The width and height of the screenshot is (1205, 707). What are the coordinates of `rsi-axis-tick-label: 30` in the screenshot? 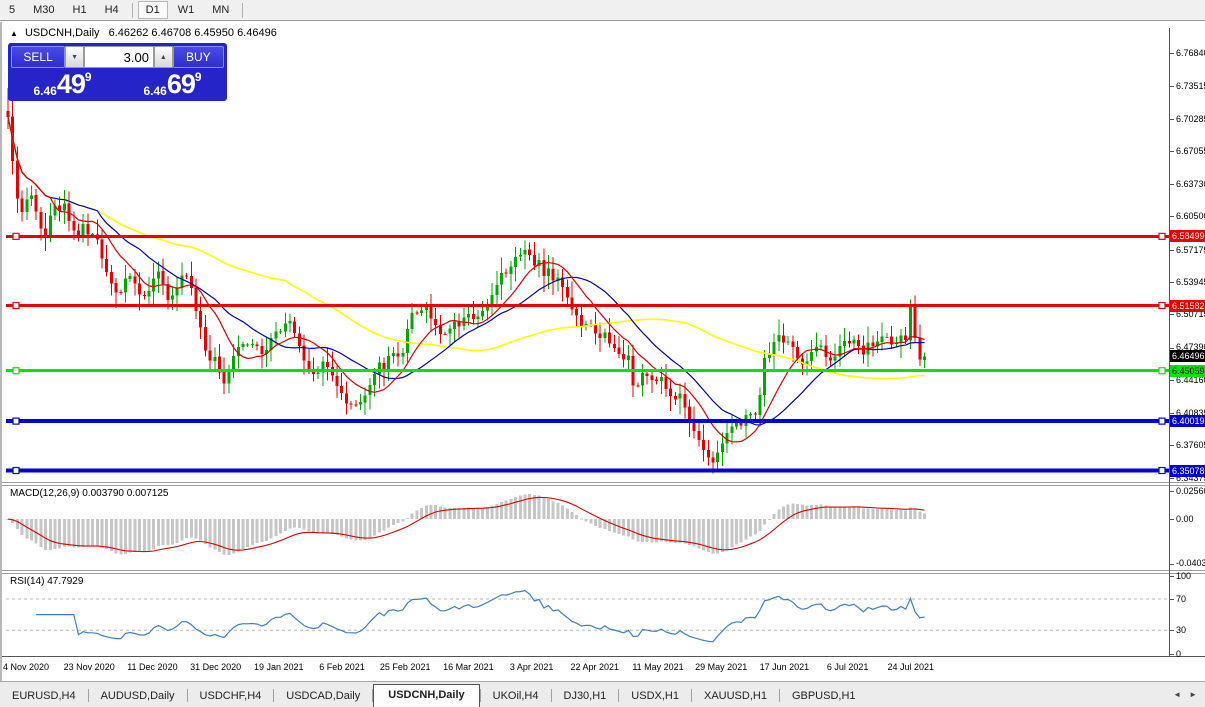 It's located at (1178, 630).